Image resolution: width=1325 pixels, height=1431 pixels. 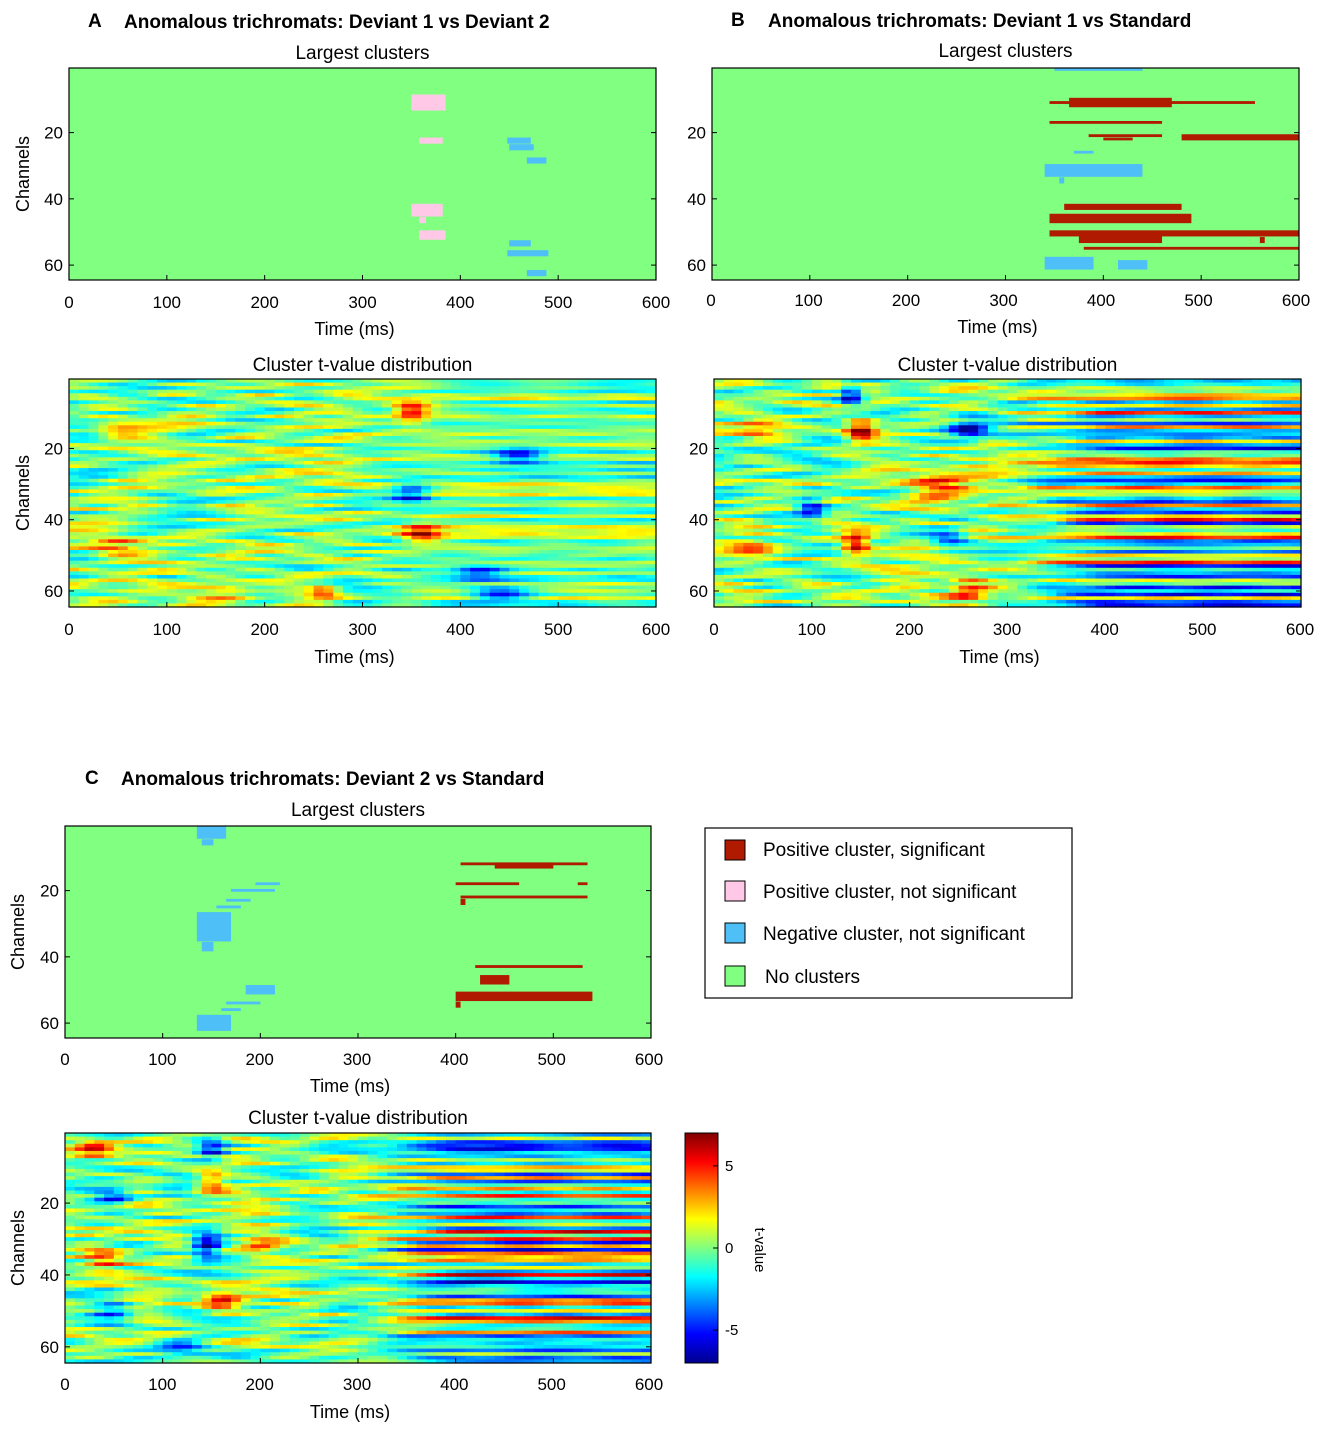 What do you see at coordinates (1093, 170) in the screenshot?
I see `cluster-negative-not-significant` at bounding box center [1093, 170].